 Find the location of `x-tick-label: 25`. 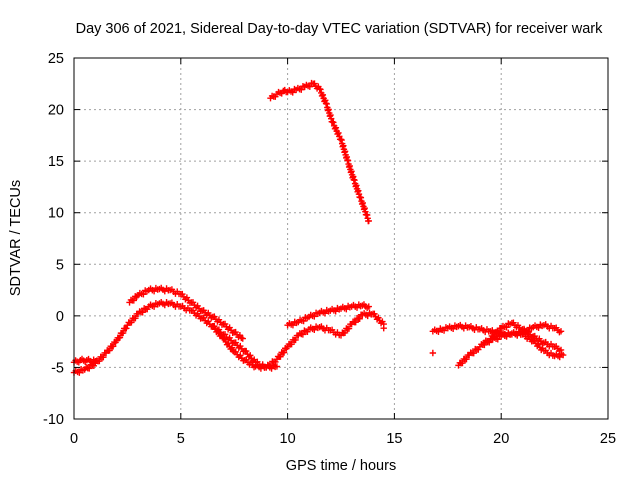

x-tick-label: 25 is located at coordinates (608, 439).